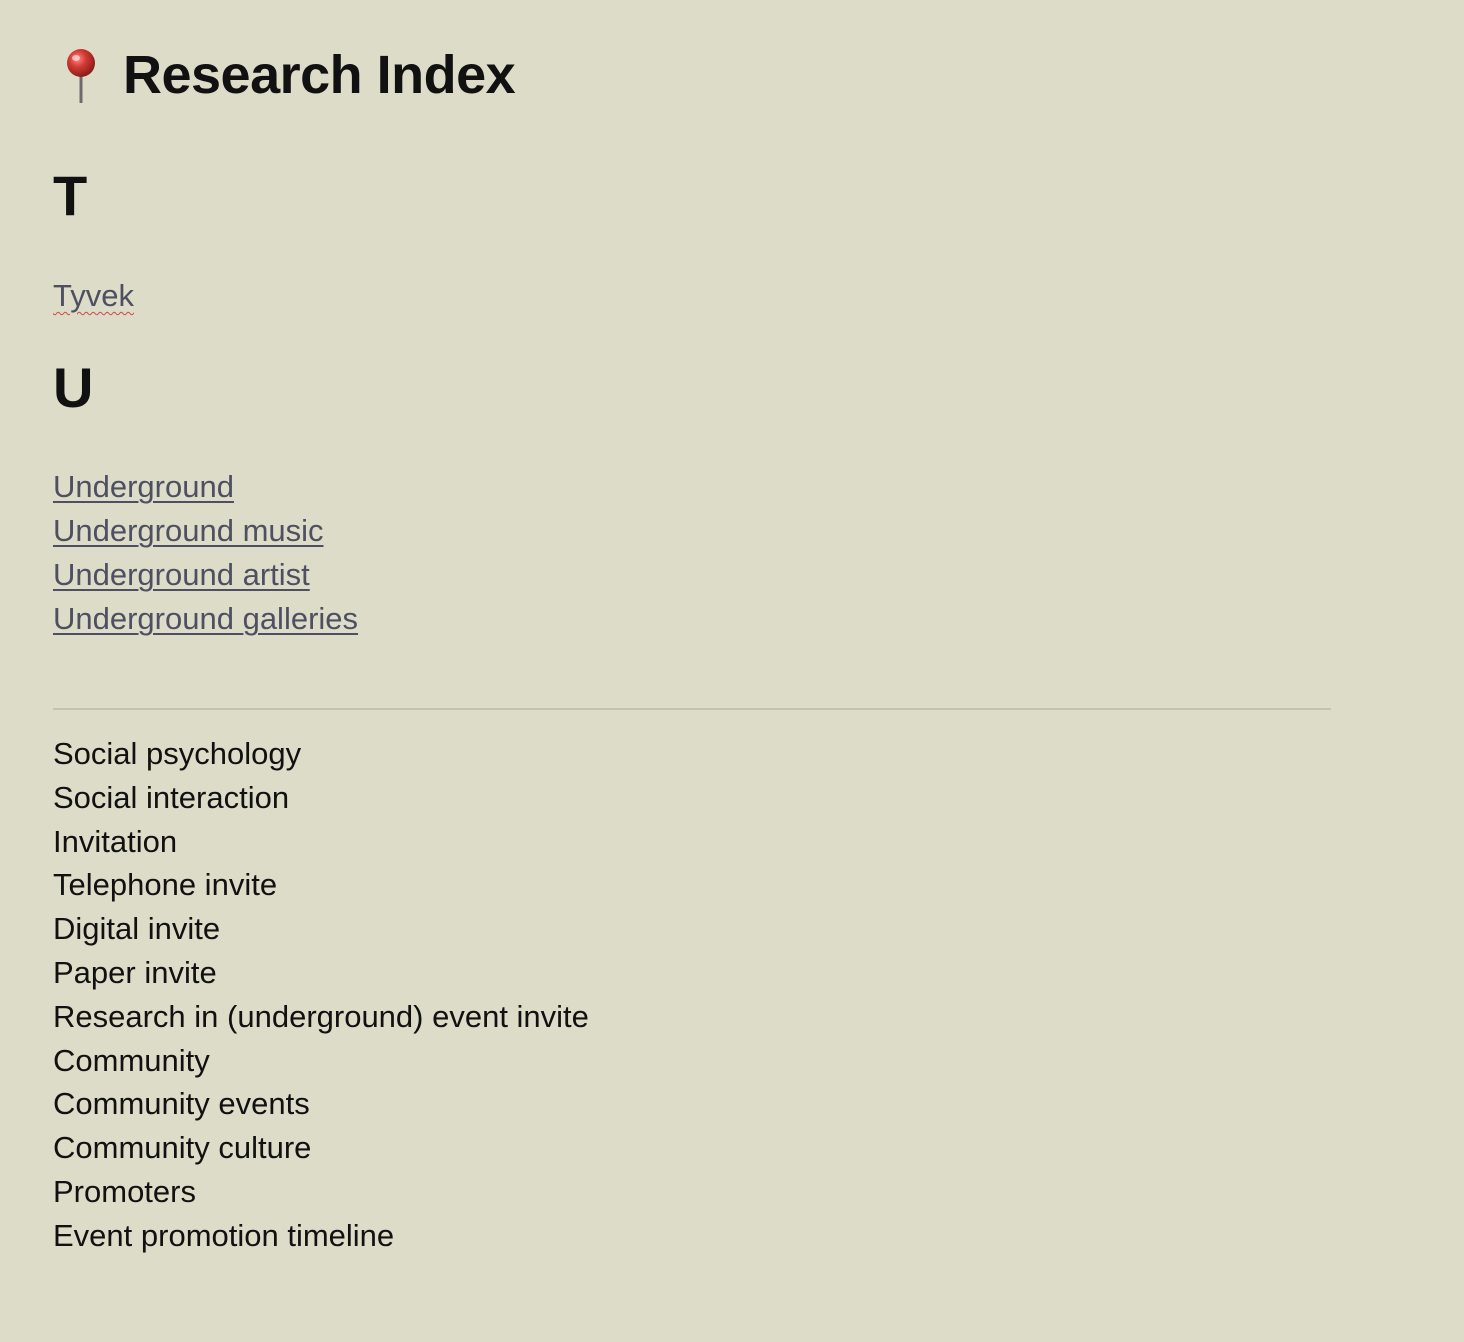 Image resolution: width=1464 pixels, height=1342 pixels. What do you see at coordinates (73, 387) in the screenshot?
I see `section-heading-u: U` at bounding box center [73, 387].